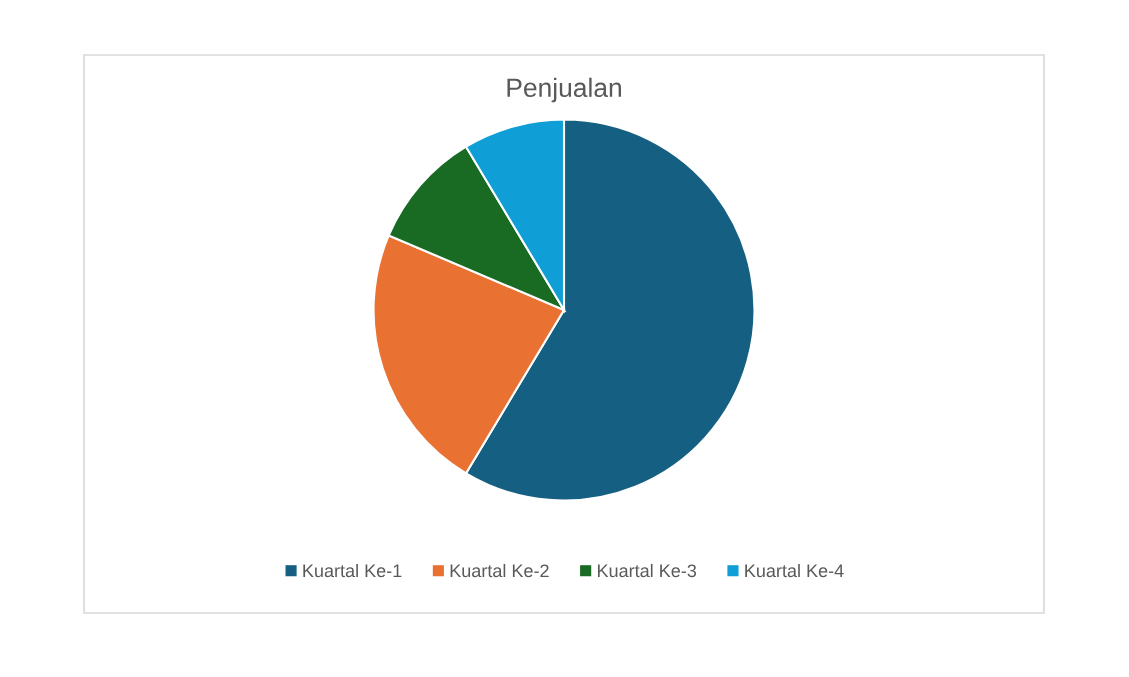  I want to click on legend-label: Kuartal Ke-2, so click(499, 570).